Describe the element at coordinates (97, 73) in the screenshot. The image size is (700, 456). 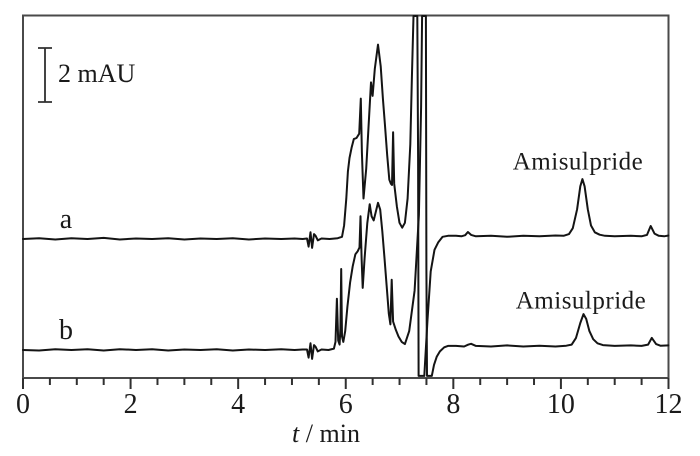
I see `scale-bar-label: 2 mAU` at that location.